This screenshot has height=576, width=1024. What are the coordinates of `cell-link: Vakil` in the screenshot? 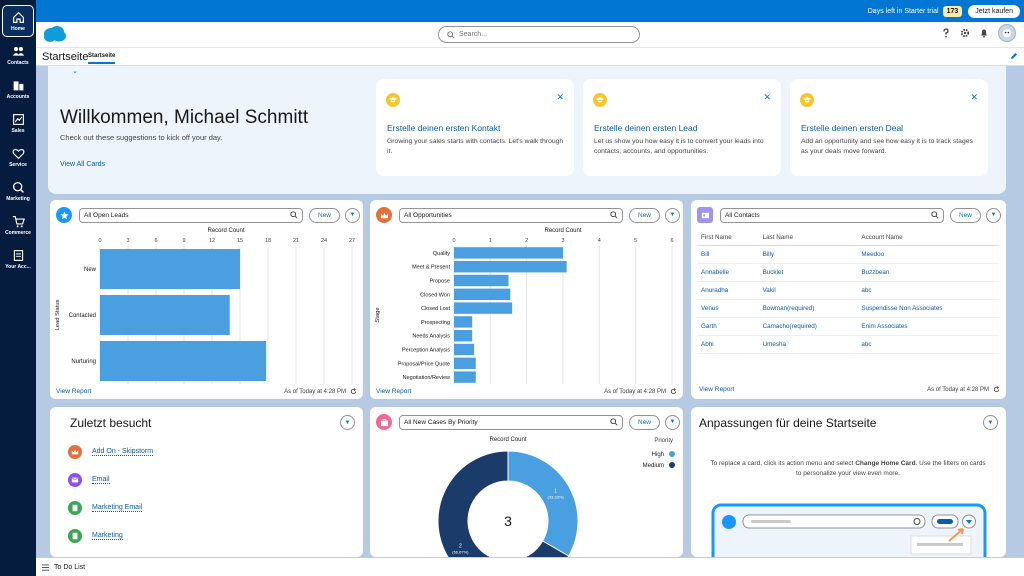 It's located at (808, 290).